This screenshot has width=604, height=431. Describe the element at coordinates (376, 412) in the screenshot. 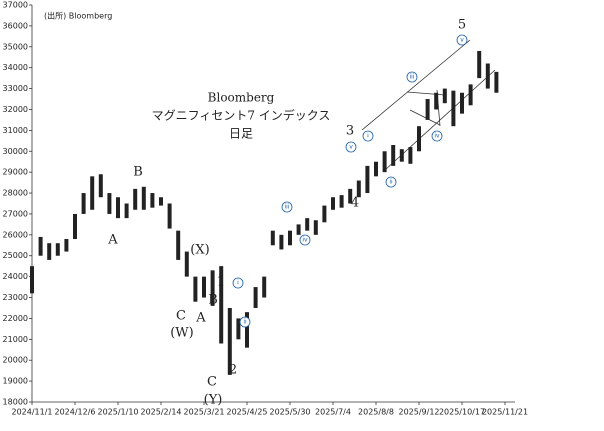

I see `x-tick-label: 2025/8/8` at that location.